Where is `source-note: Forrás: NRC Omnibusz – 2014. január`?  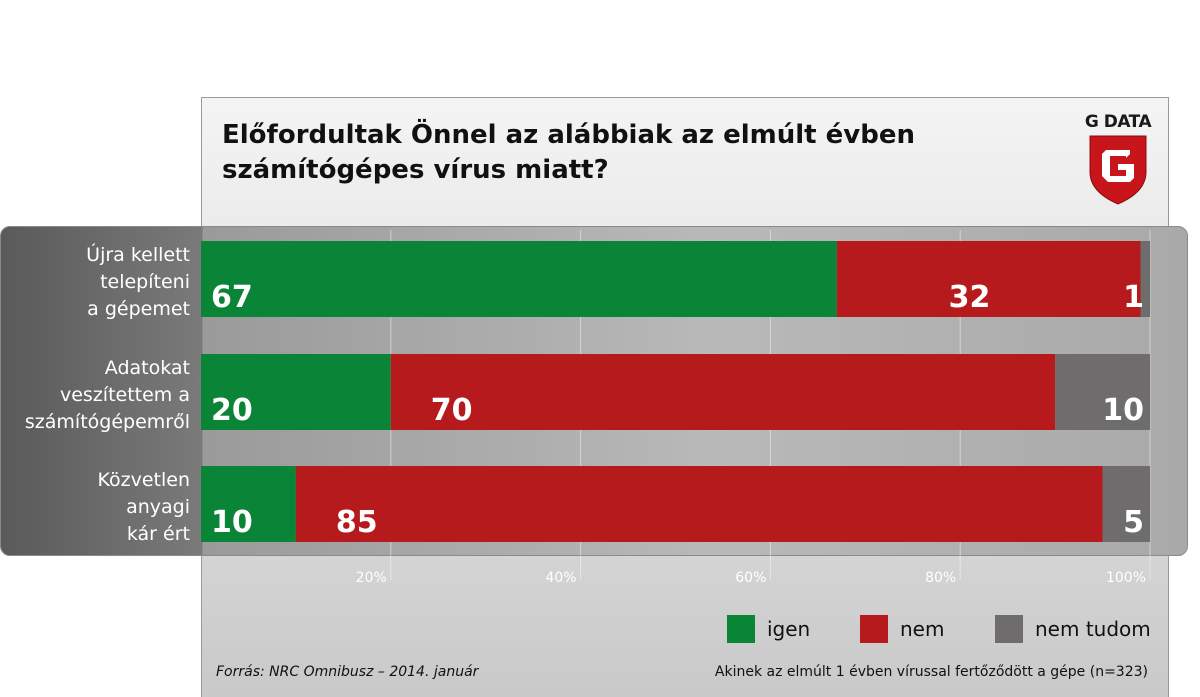
source-note: Forrás: NRC Omnibusz – 2014. január is located at coordinates (347, 672).